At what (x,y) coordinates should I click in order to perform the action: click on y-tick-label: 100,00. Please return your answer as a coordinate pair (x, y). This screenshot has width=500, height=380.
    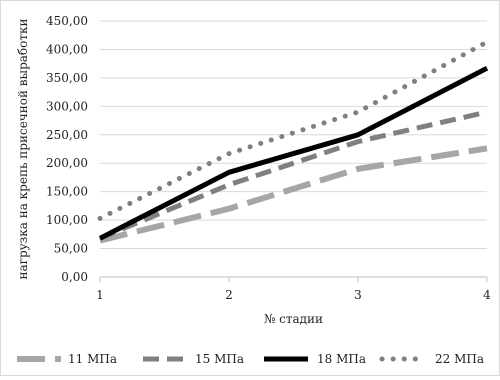
    Looking at the image, I should click on (67, 220).